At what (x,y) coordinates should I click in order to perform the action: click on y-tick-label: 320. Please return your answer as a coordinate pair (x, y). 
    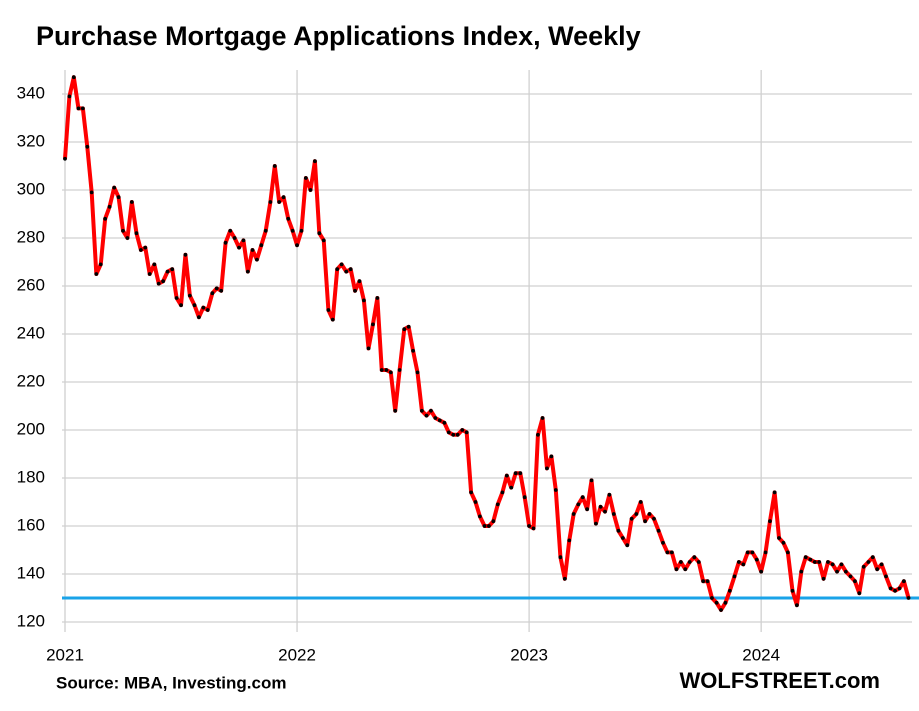
    Looking at the image, I should click on (31, 140).